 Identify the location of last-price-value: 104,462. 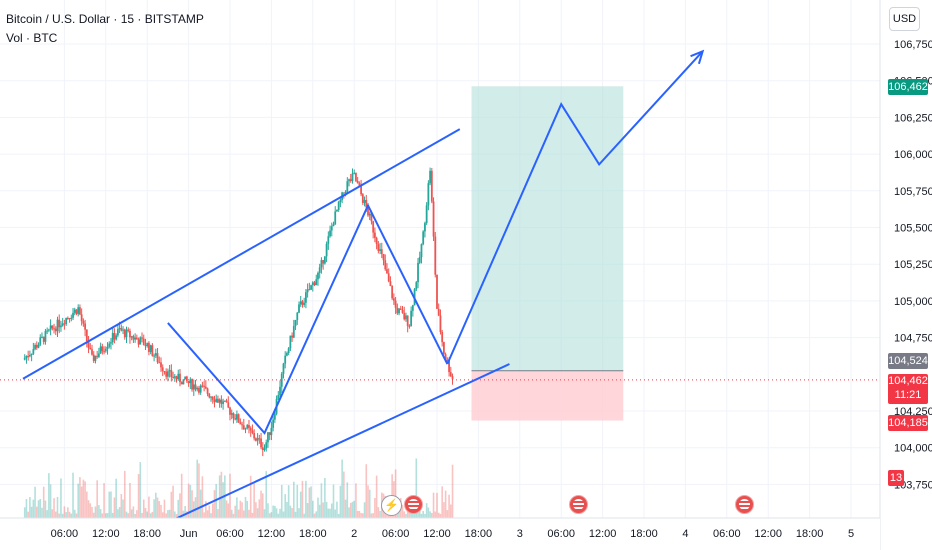
(908, 381).